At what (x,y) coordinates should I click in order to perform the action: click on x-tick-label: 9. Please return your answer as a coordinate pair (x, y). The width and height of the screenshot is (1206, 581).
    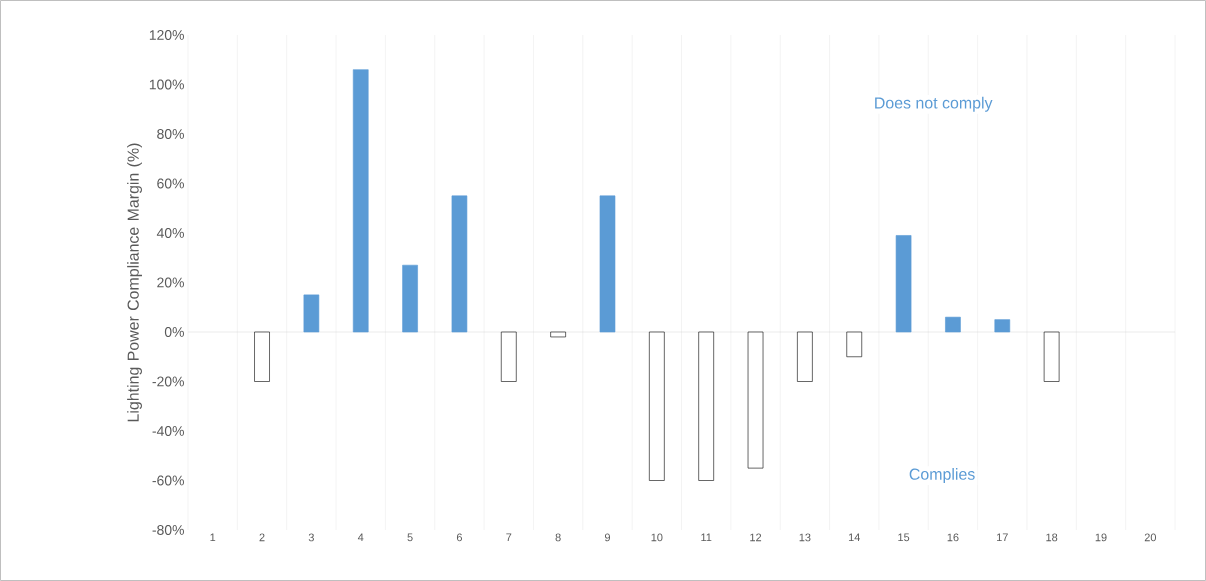
    Looking at the image, I should click on (607, 537).